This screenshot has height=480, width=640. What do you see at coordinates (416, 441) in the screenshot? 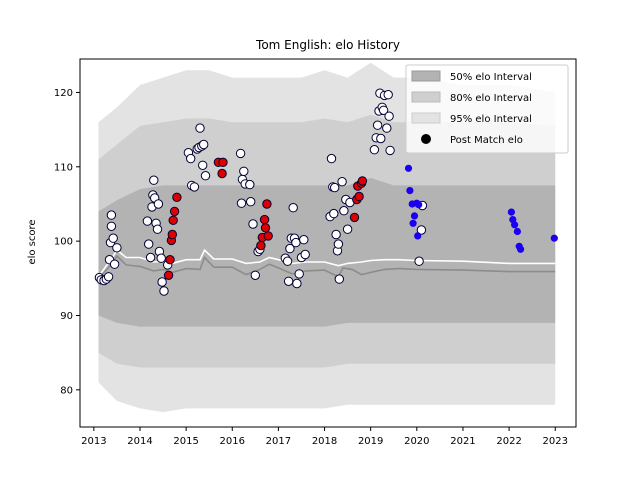
I see `x-tick-label: 2020` at bounding box center [416, 441].